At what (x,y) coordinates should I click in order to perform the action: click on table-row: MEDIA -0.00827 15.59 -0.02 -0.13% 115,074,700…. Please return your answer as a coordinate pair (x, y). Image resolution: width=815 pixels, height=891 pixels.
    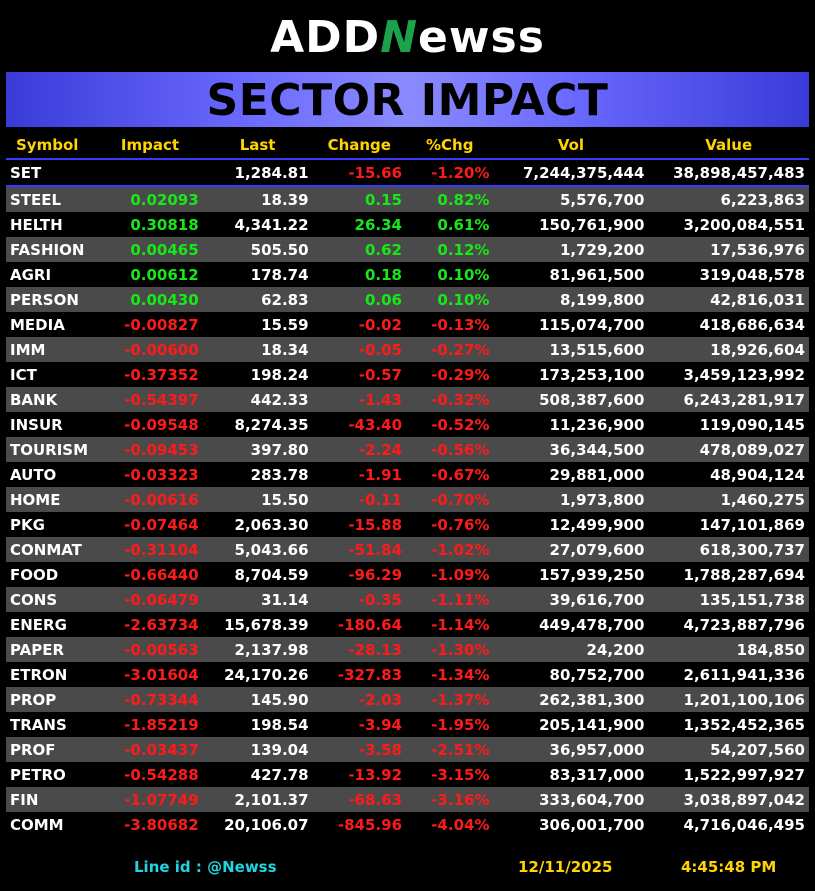
    Looking at the image, I should click on (407, 324).